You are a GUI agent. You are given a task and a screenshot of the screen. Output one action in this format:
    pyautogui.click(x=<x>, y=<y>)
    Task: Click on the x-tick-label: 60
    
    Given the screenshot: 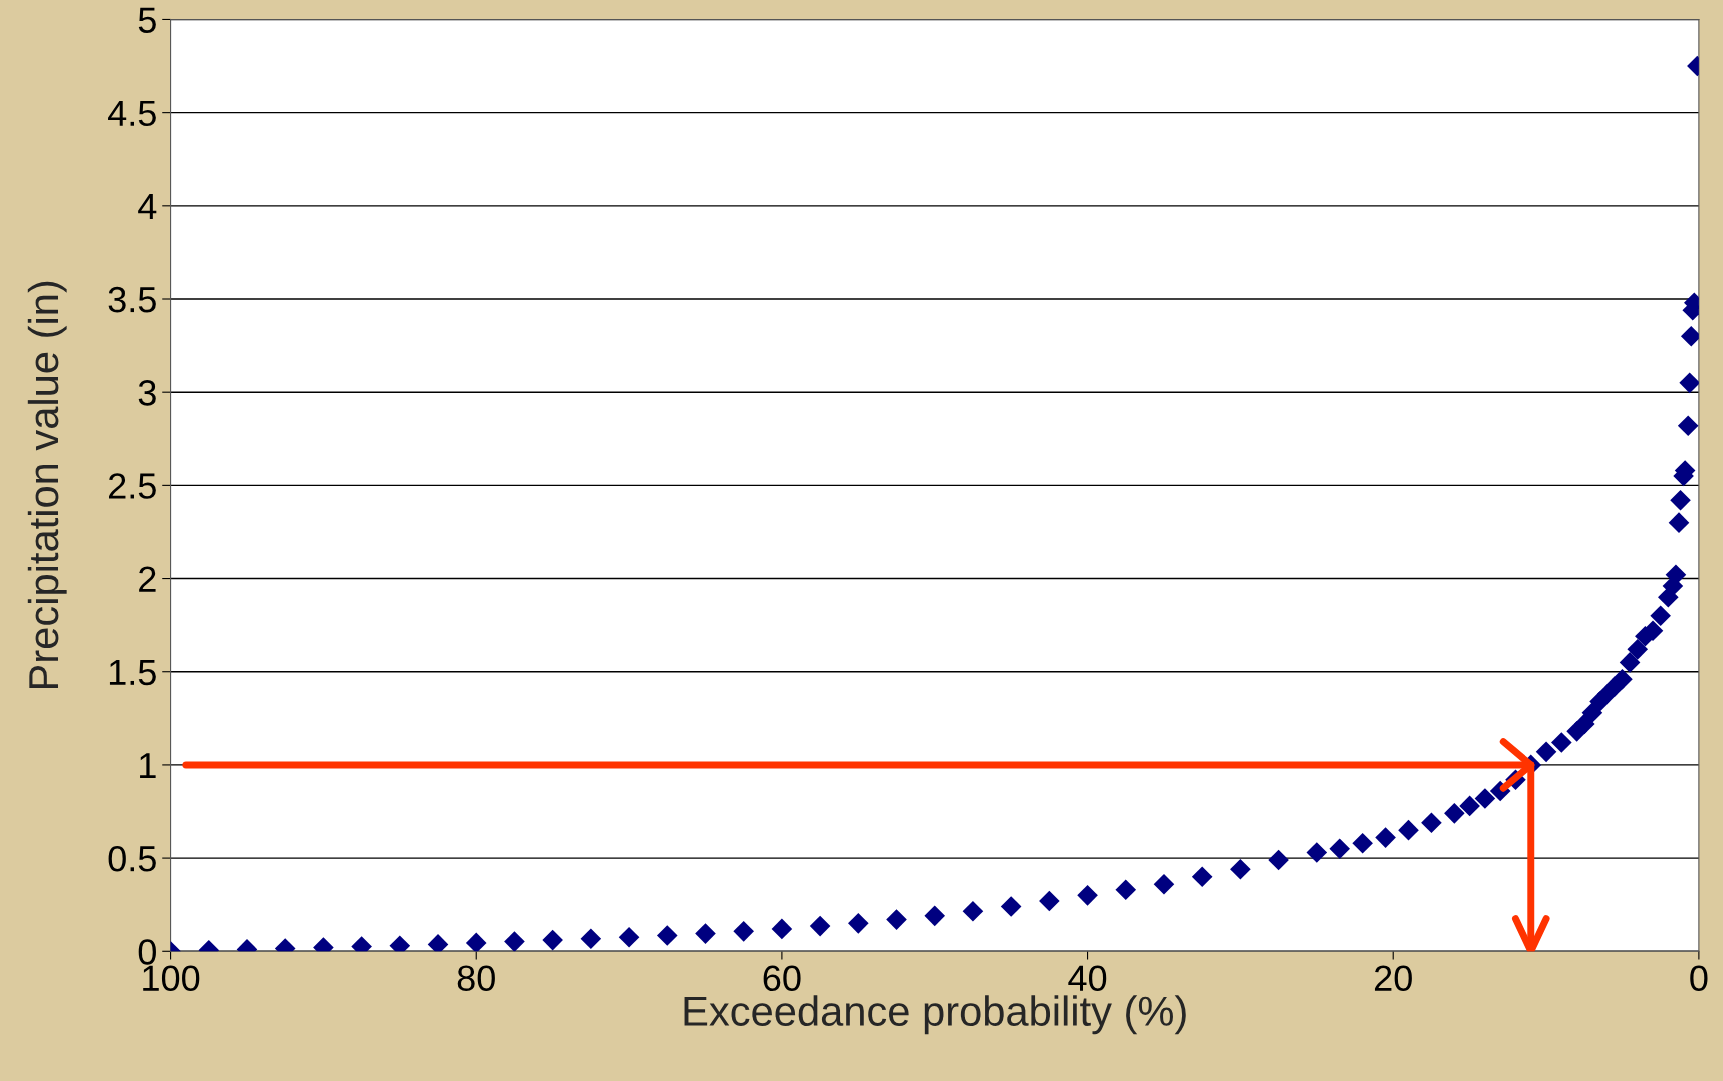 What is the action you would take?
    pyautogui.click(x=782, y=978)
    